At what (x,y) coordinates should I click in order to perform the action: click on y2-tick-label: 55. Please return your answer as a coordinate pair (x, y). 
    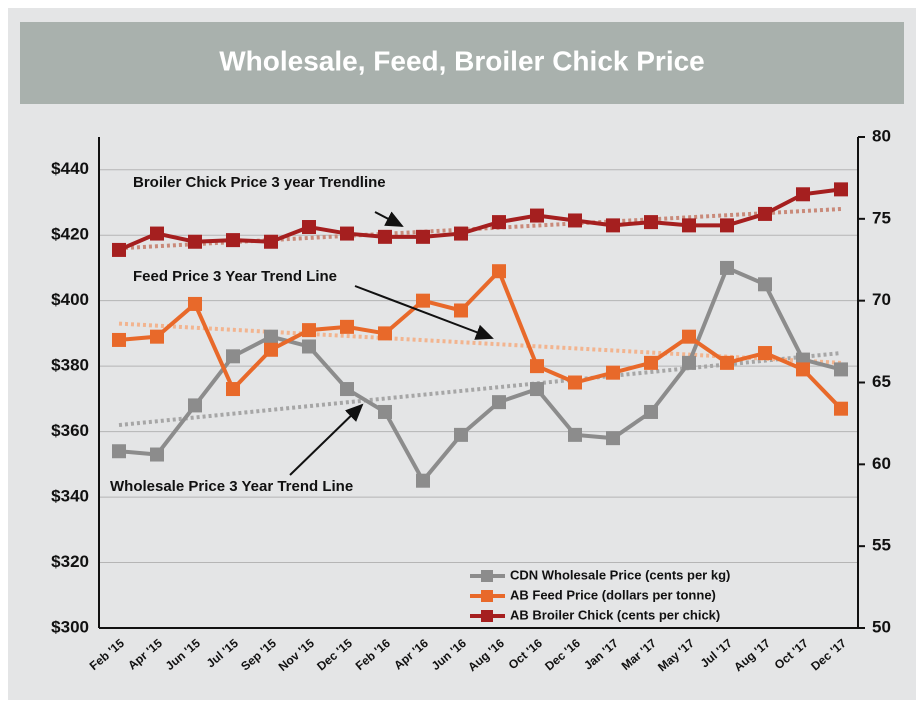
    Looking at the image, I should click on (881, 545).